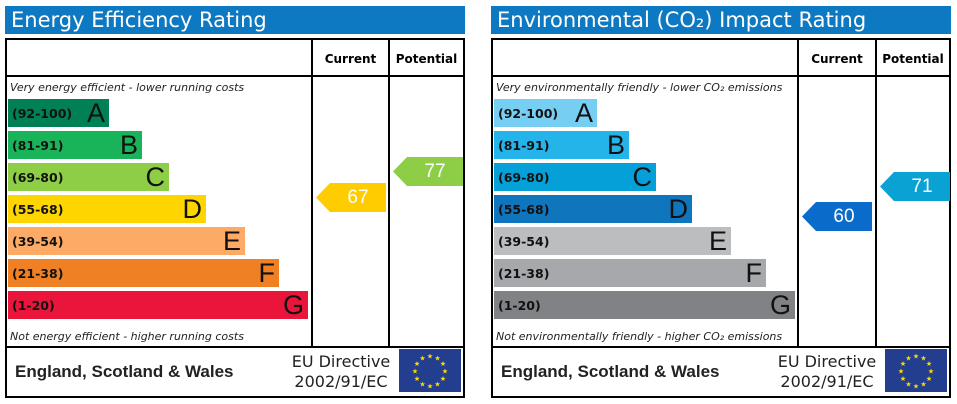 The width and height of the screenshot is (957, 404). What do you see at coordinates (916, 370) in the screenshot?
I see `eu-flag-icon: ★ ★ ★ ★ ★ ★ ★ ★ ★ ★ ★ ★` at bounding box center [916, 370].